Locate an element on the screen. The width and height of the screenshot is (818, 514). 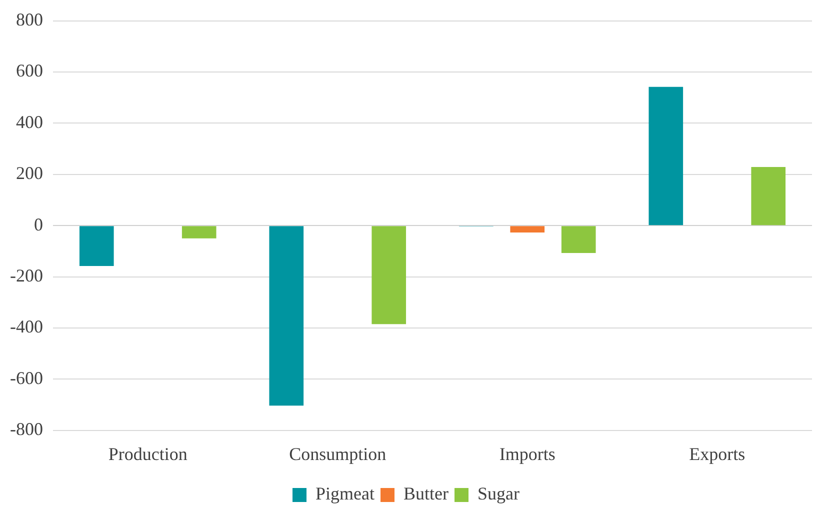
y-tick-label: -800 is located at coordinates (26, 429).